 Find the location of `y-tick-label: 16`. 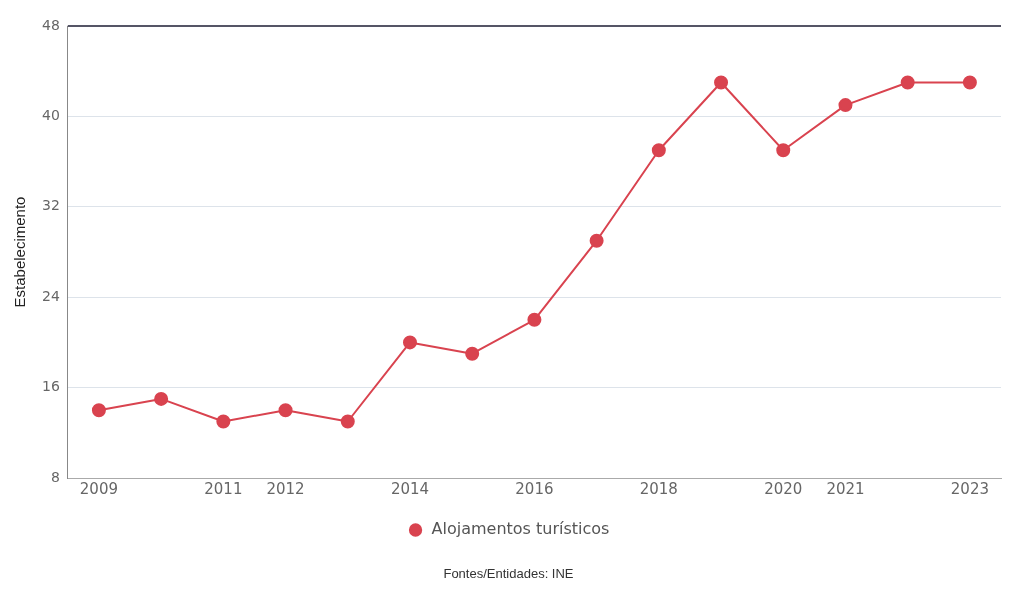

y-tick-label: 16 is located at coordinates (50, 386).